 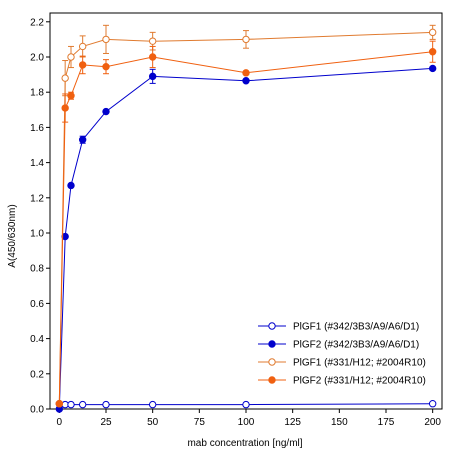 I want to click on y-tick-label: 1.4, so click(x=37, y=163).